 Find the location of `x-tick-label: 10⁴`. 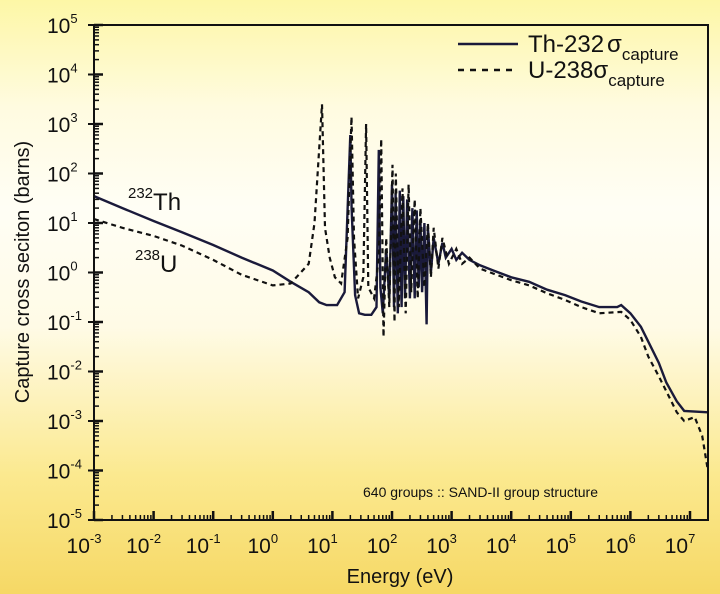

x-tick-label: 10⁴ is located at coordinates (501, 544).